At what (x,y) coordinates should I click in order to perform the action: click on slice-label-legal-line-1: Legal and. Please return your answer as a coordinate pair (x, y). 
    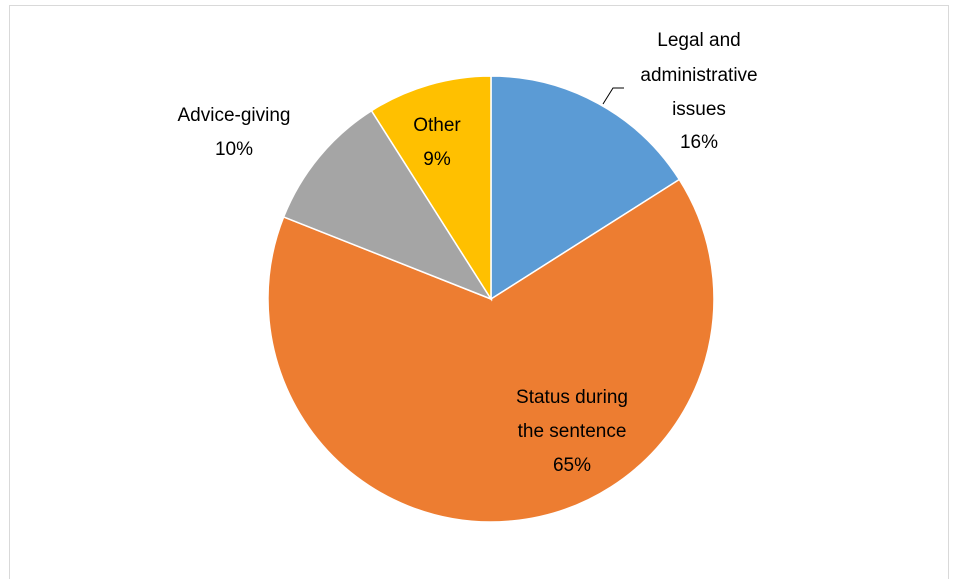
    Looking at the image, I should click on (698, 40).